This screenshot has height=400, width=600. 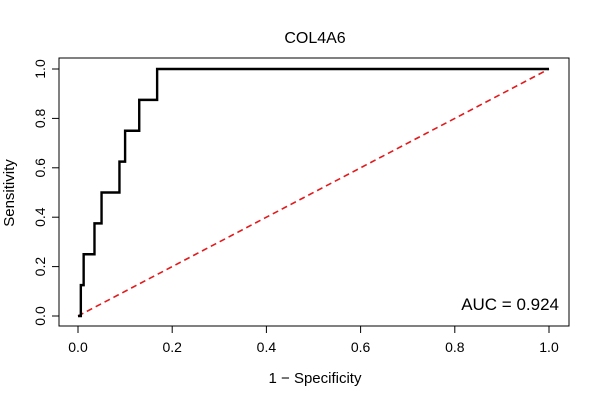 I want to click on x-tick-label: 1.0, so click(x=549, y=347).